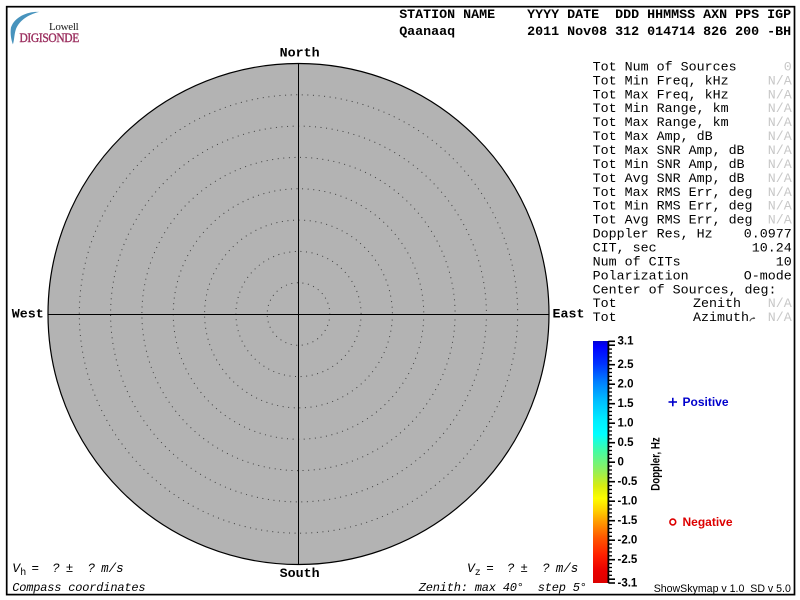 The height and width of the screenshot is (600, 800). Describe the element at coordinates (661, 123) in the screenshot. I see `svg-text: Tot Max Range, km` at that location.